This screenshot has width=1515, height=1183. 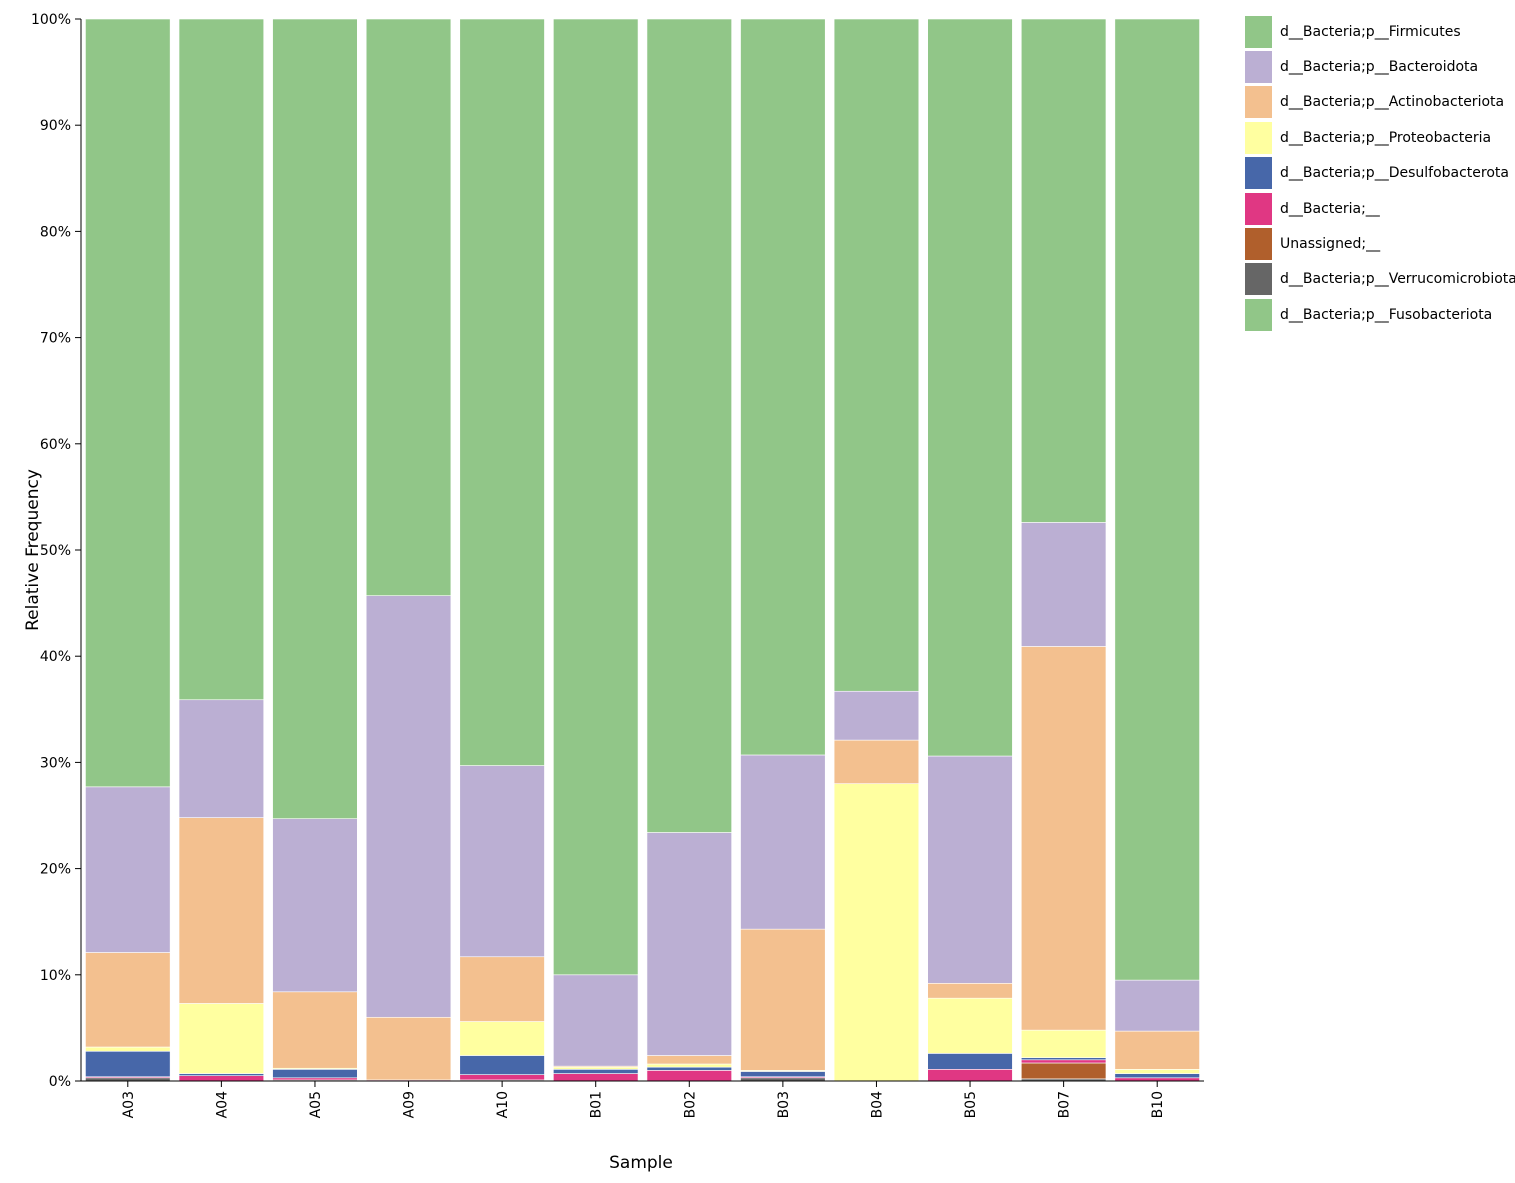 I want to click on y-tick-label: 70%, so click(x=55, y=339).